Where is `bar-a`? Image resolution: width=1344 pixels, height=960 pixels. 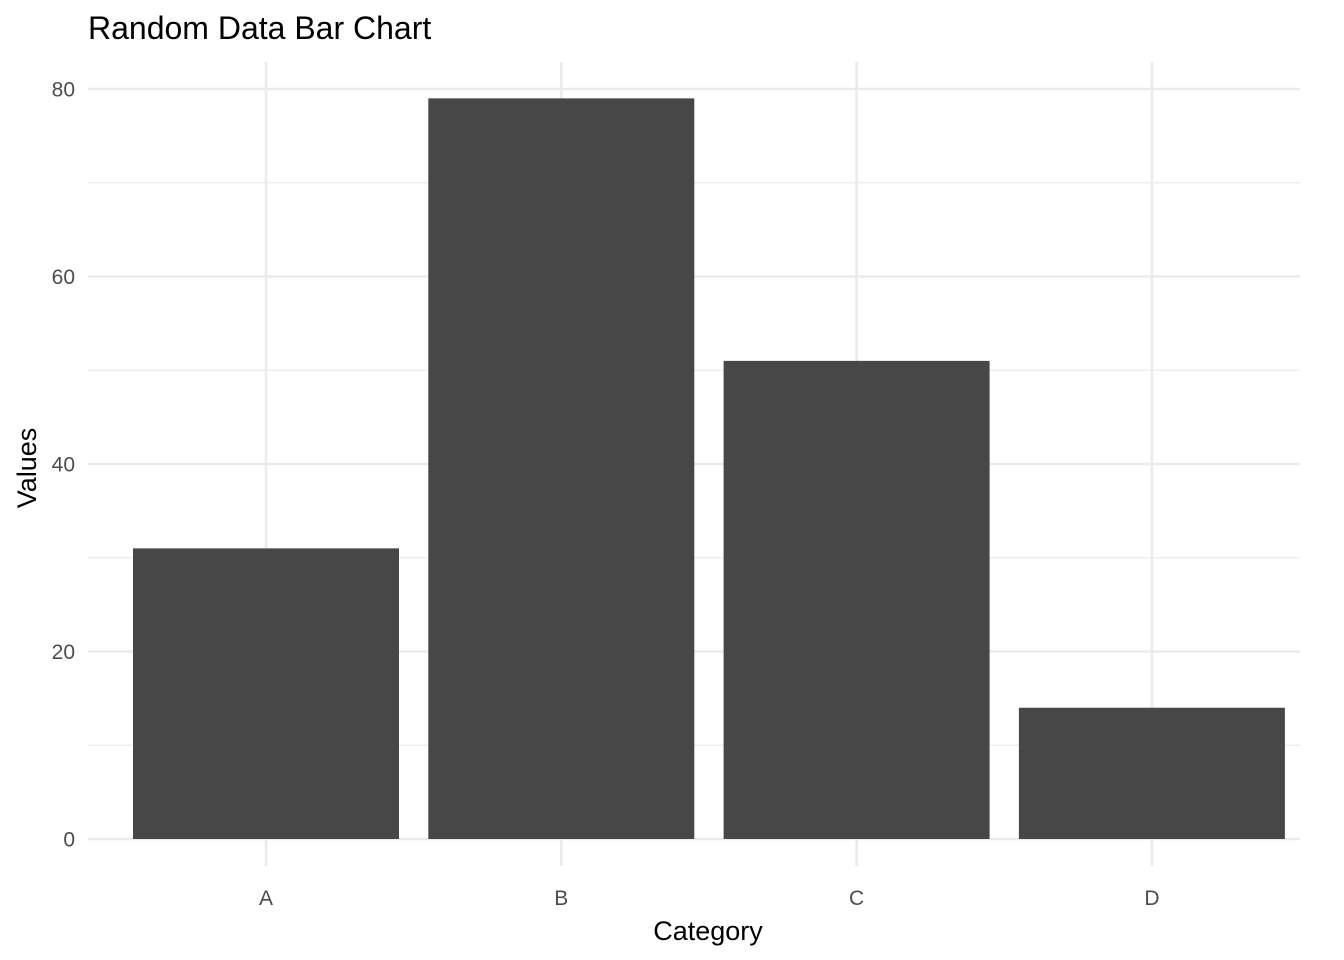 bar-a is located at coordinates (266, 693).